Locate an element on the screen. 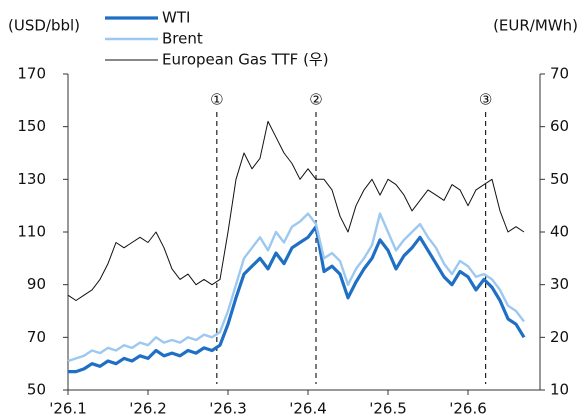 This screenshot has height=418, width=584. y2-tick-label: 70 is located at coordinates (559, 74).